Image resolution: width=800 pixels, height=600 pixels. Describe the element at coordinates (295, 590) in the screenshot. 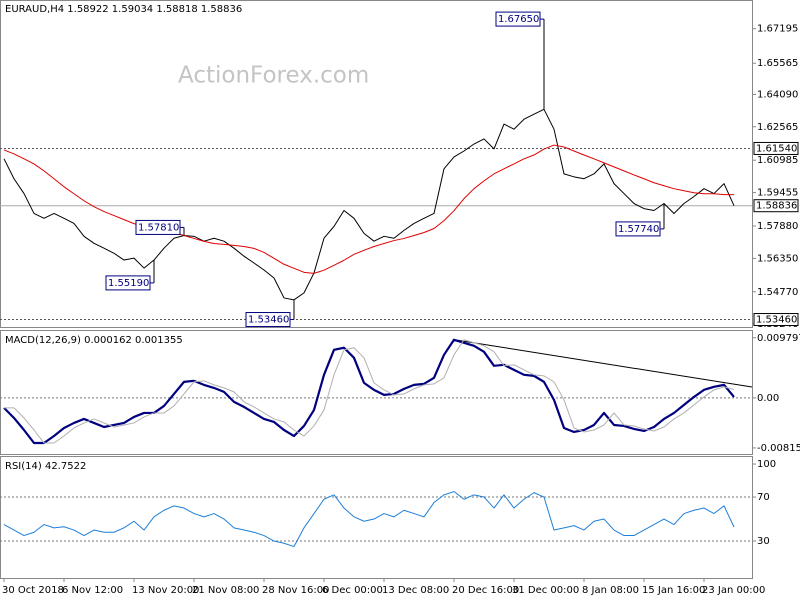

I see `x-tick-label: 28 Nov 16:00` at that location.